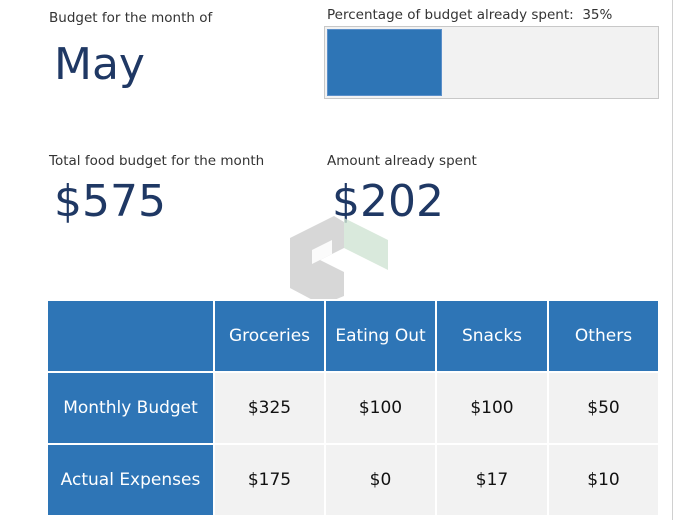  I want to click on amount-spent-value: $202, so click(388, 201).